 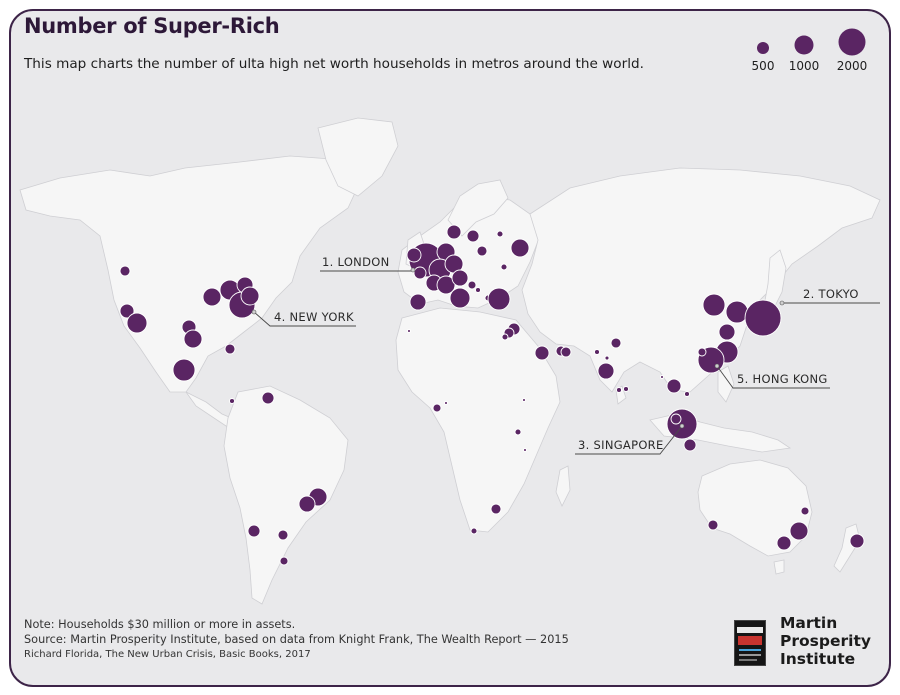 What do you see at coordinates (358, 157) in the screenshot?
I see `land-greenland` at bounding box center [358, 157].